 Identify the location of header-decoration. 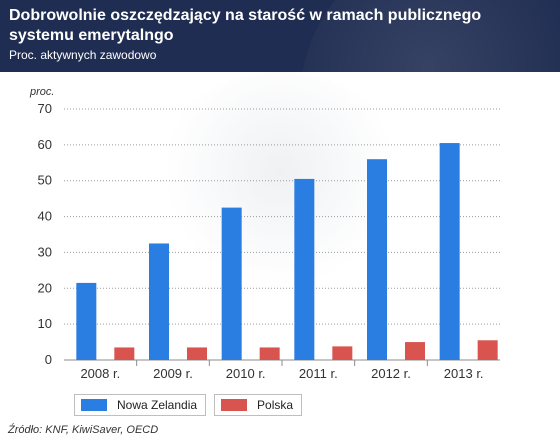
(430, 36).